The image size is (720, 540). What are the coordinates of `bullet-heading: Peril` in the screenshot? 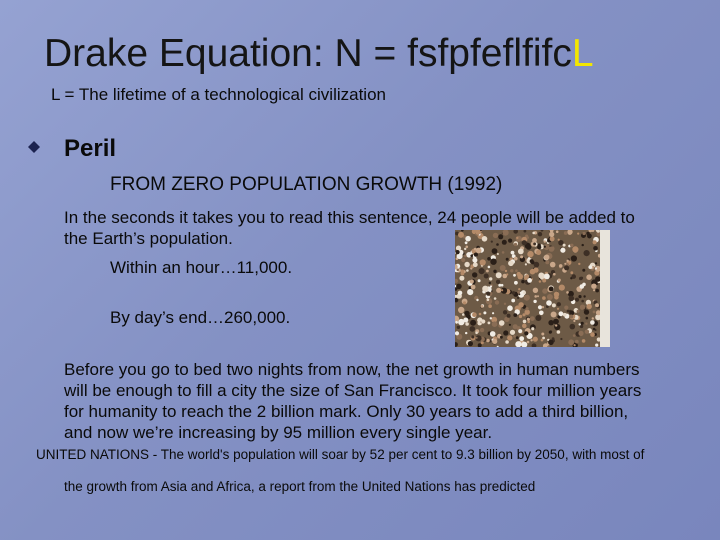 It's located at (90, 148).